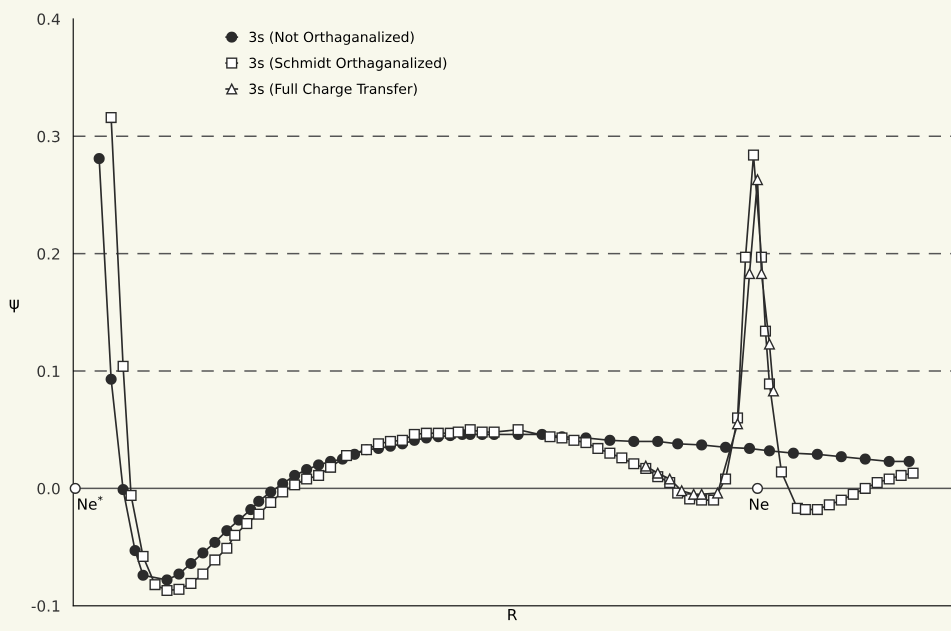 Image resolution: width=951 pixels, height=631 pixels. What do you see at coordinates (14, 306) in the screenshot?
I see `y-axis-title: ψ` at bounding box center [14, 306].